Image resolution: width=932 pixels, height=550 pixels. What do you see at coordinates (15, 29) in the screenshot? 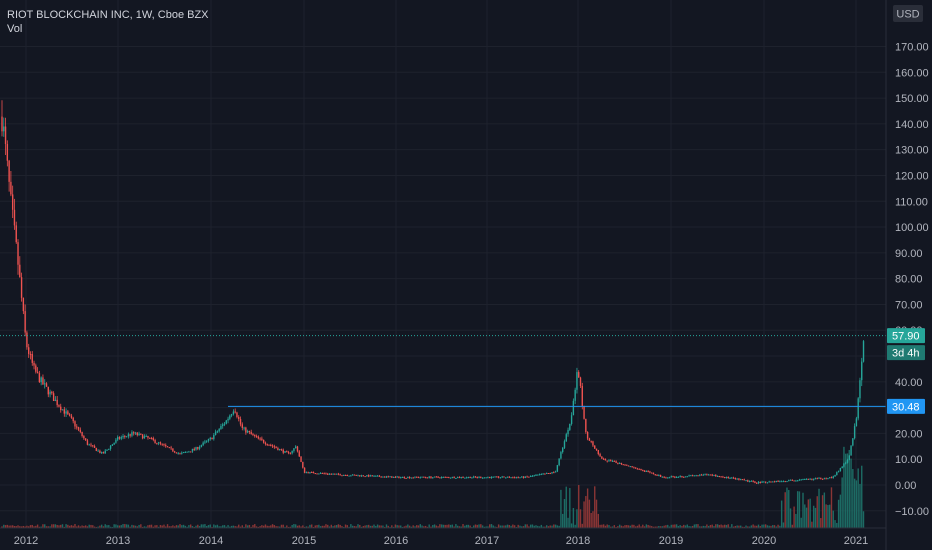
I see `legend-volume: Vol` at bounding box center [15, 29].